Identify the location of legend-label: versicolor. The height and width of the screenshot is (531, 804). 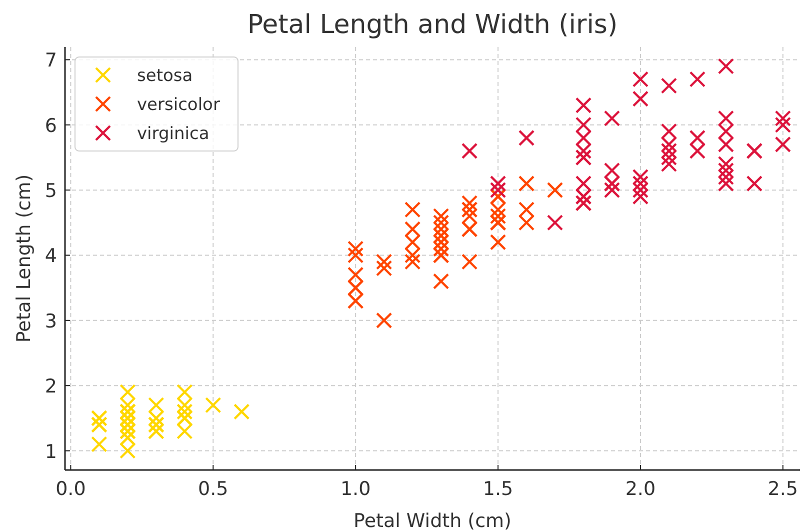
(178, 105).